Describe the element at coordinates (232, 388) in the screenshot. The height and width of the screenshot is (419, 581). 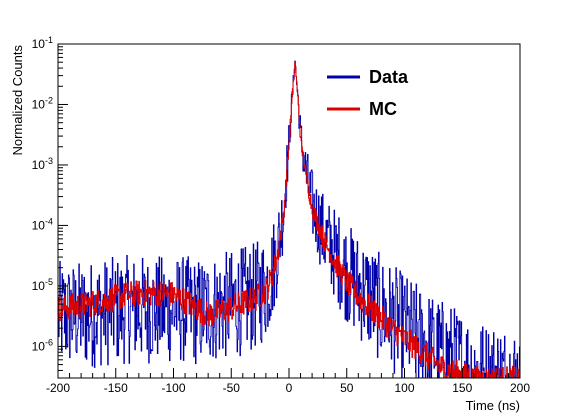
I see `x-tick-label: -50` at that location.